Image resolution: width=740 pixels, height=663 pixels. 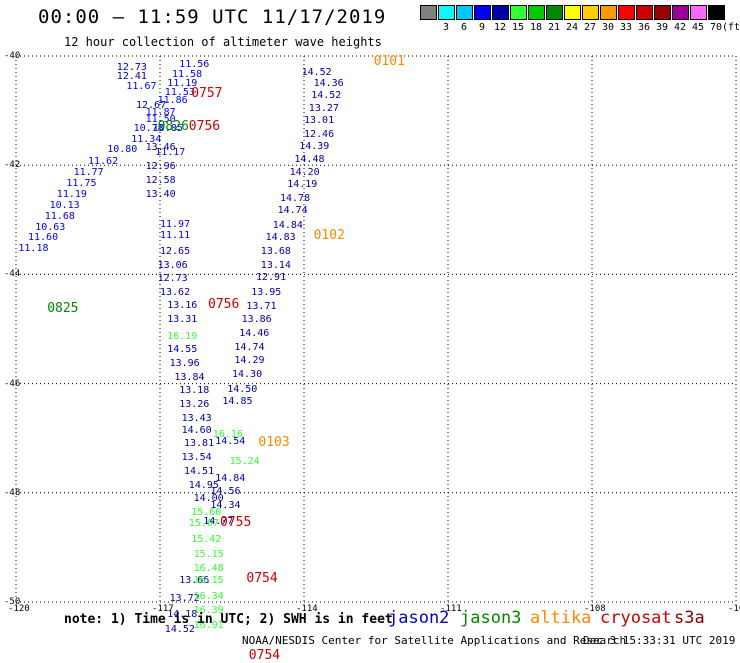 I want to click on scale-label: 6, so click(x=464, y=27).